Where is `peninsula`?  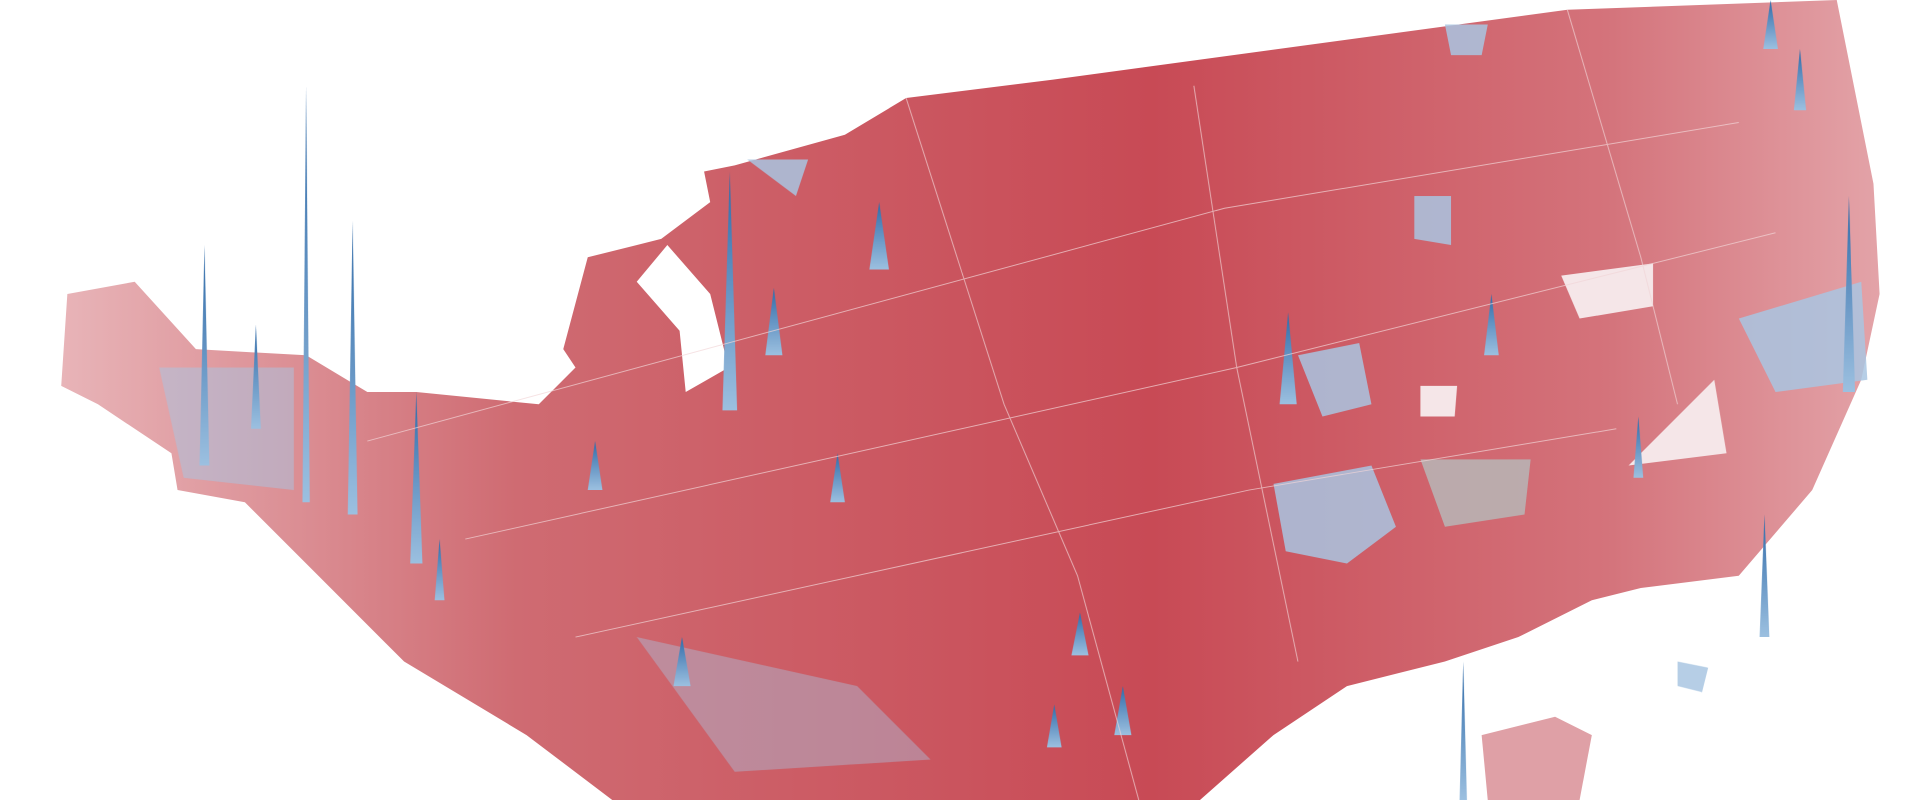
peninsula is located at coordinates (1536, 758).